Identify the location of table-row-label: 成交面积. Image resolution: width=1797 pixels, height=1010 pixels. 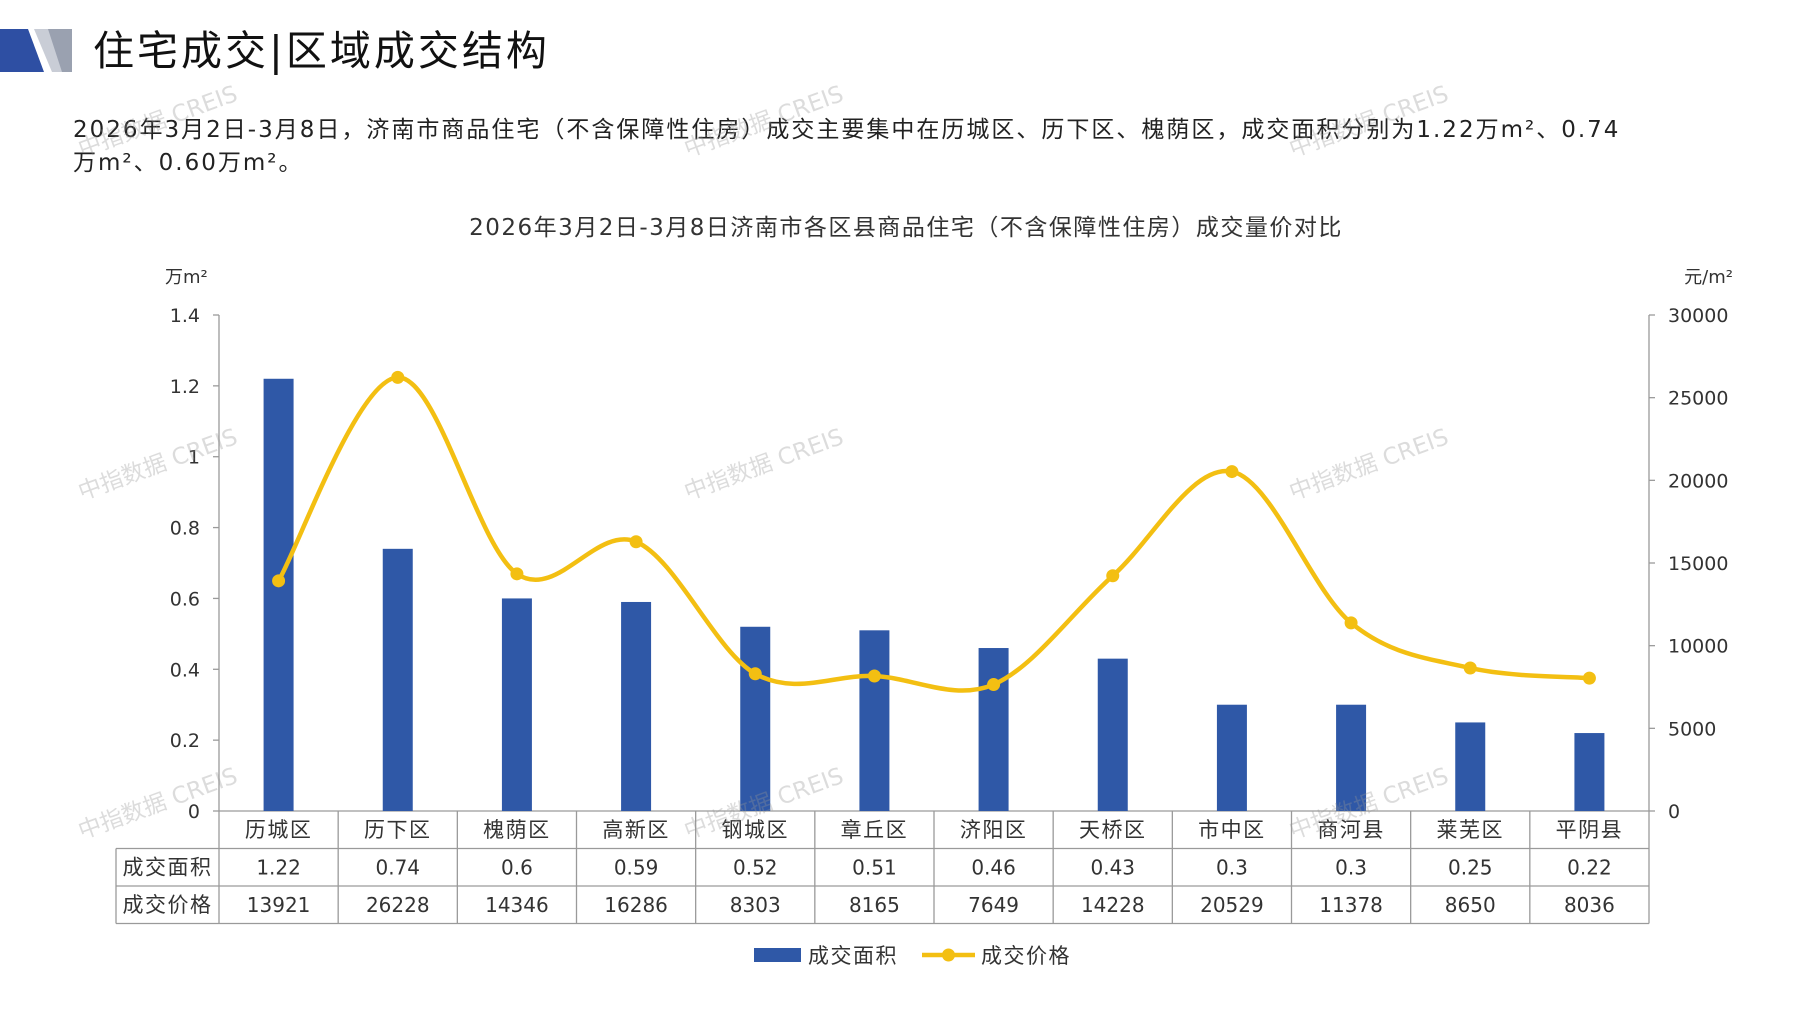
(168, 868).